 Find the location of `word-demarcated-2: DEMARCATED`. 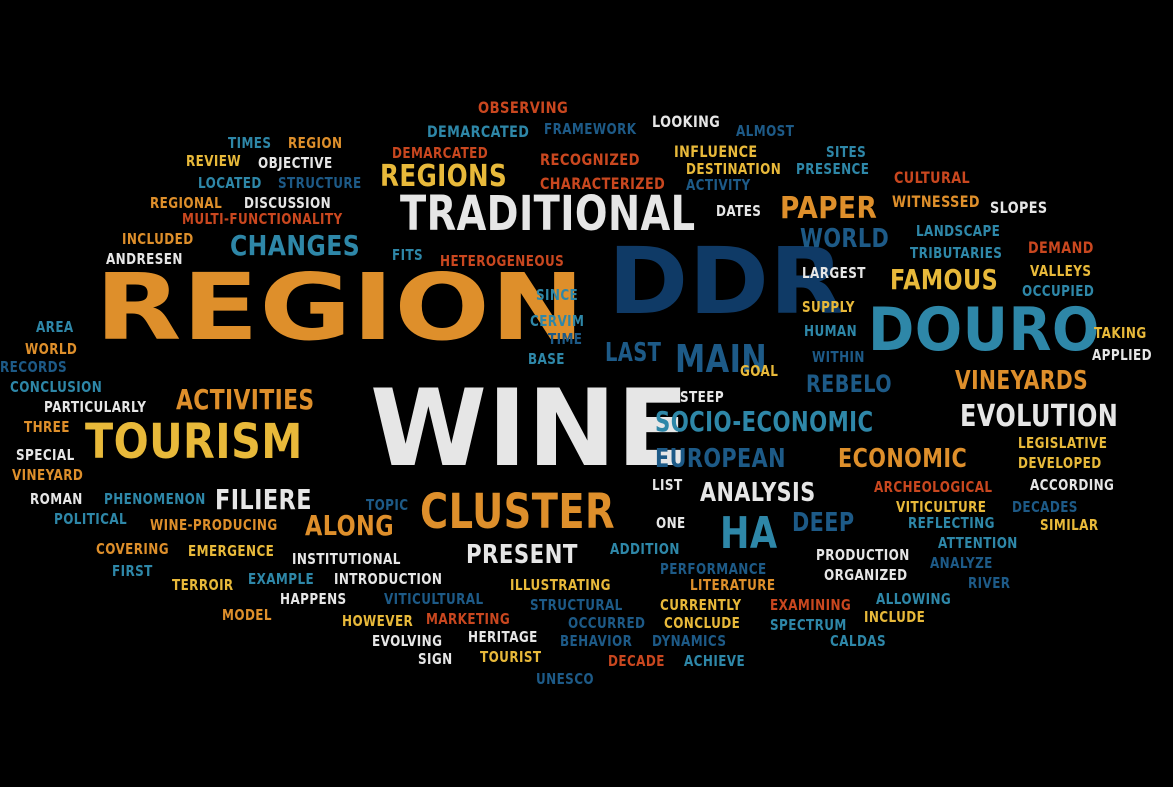

word-demarcated-2: DEMARCATED is located at coordinates (440, 153).